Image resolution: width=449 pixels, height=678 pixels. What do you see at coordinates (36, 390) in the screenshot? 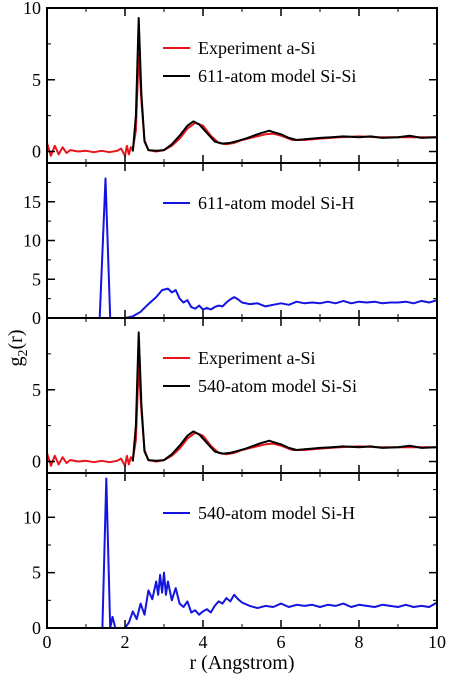
I see `y-tick-label-3-2: 5` at bounding box center [36, 390].